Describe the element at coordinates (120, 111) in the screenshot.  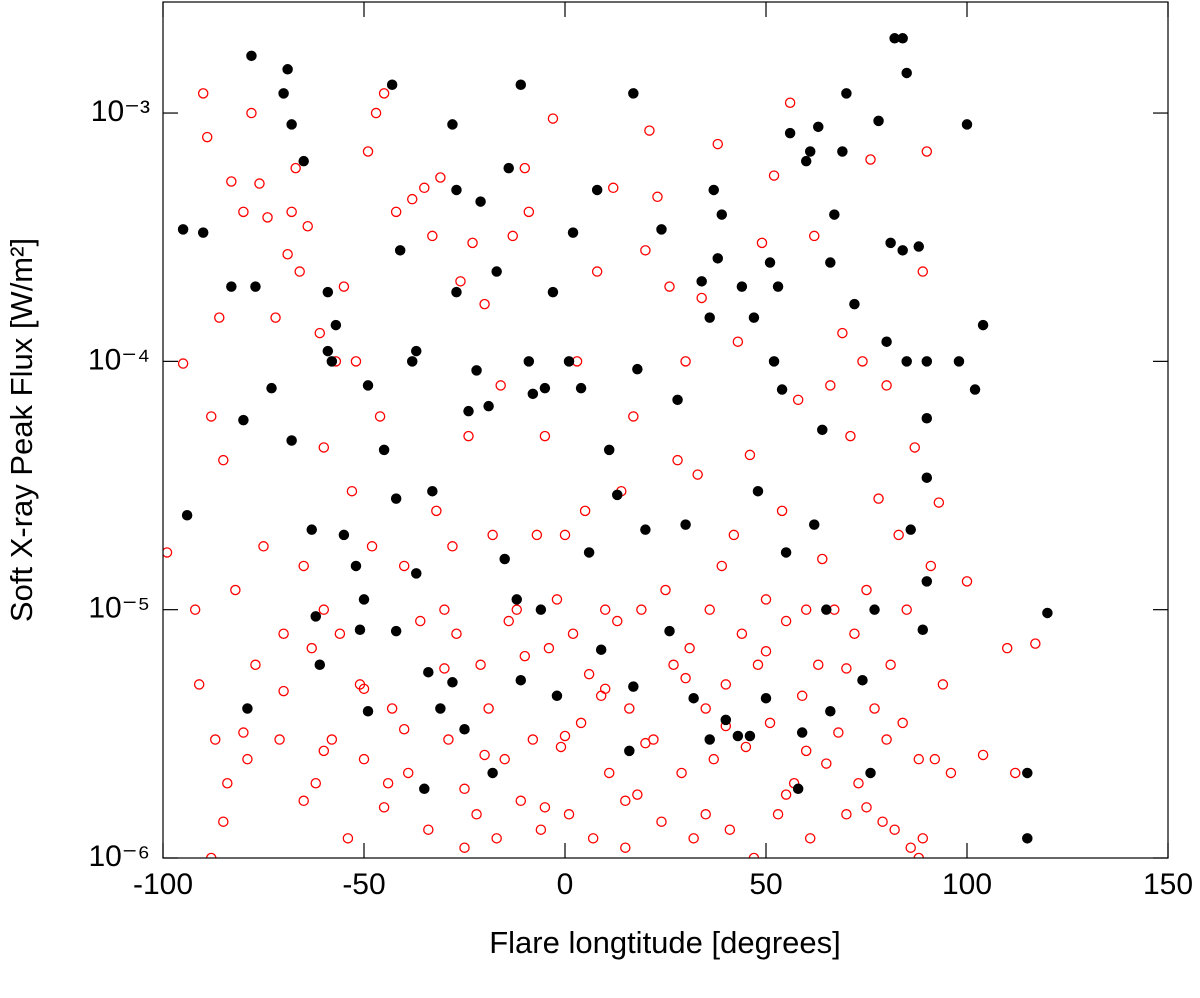
I see `y-tick-label: 10⁻³` at that location.